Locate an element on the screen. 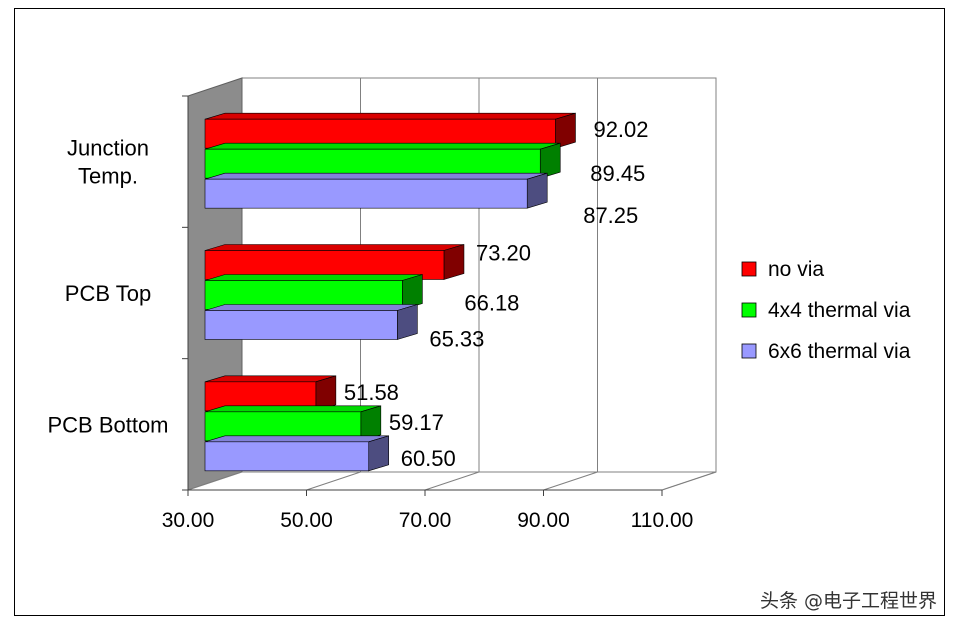 The width and height of the screenshot is (955, 627). data-label: 87.25 is located at coordinates (610, 215).